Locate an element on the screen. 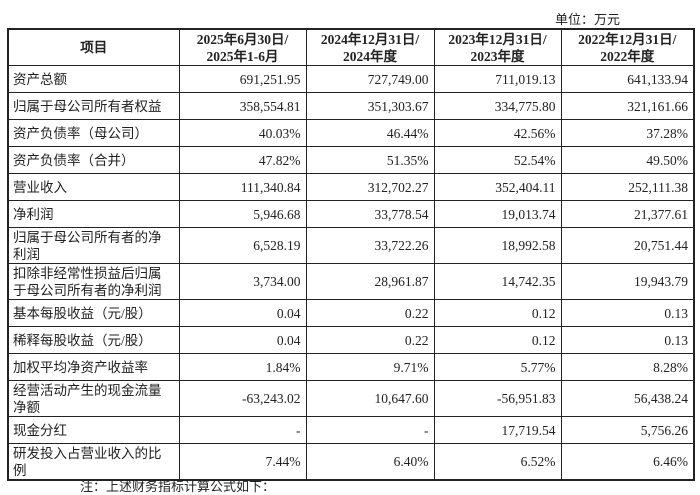 The height and width of the screenshot is (495, 700). row-label: 资产总额 is located at coordinates (93, 79).